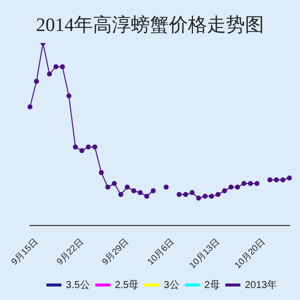 The image size is (300, 300). What do you see at coordinates (172, 284) in the screenshot?
I see `legend-label: 3公` at bounding box center [172, 284].